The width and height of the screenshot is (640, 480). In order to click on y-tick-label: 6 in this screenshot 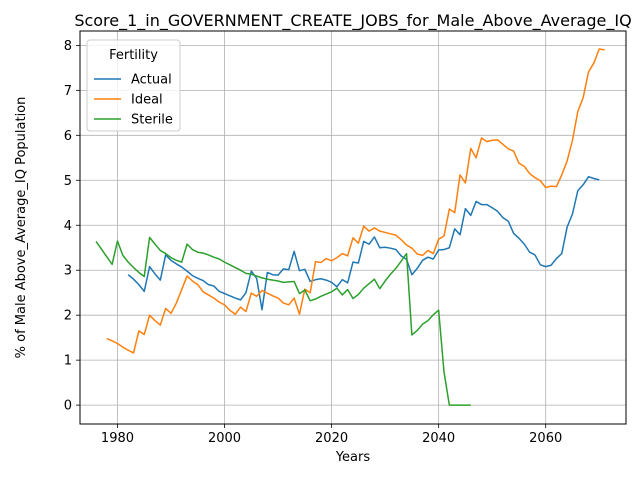, I will do `click(68, 136)`.